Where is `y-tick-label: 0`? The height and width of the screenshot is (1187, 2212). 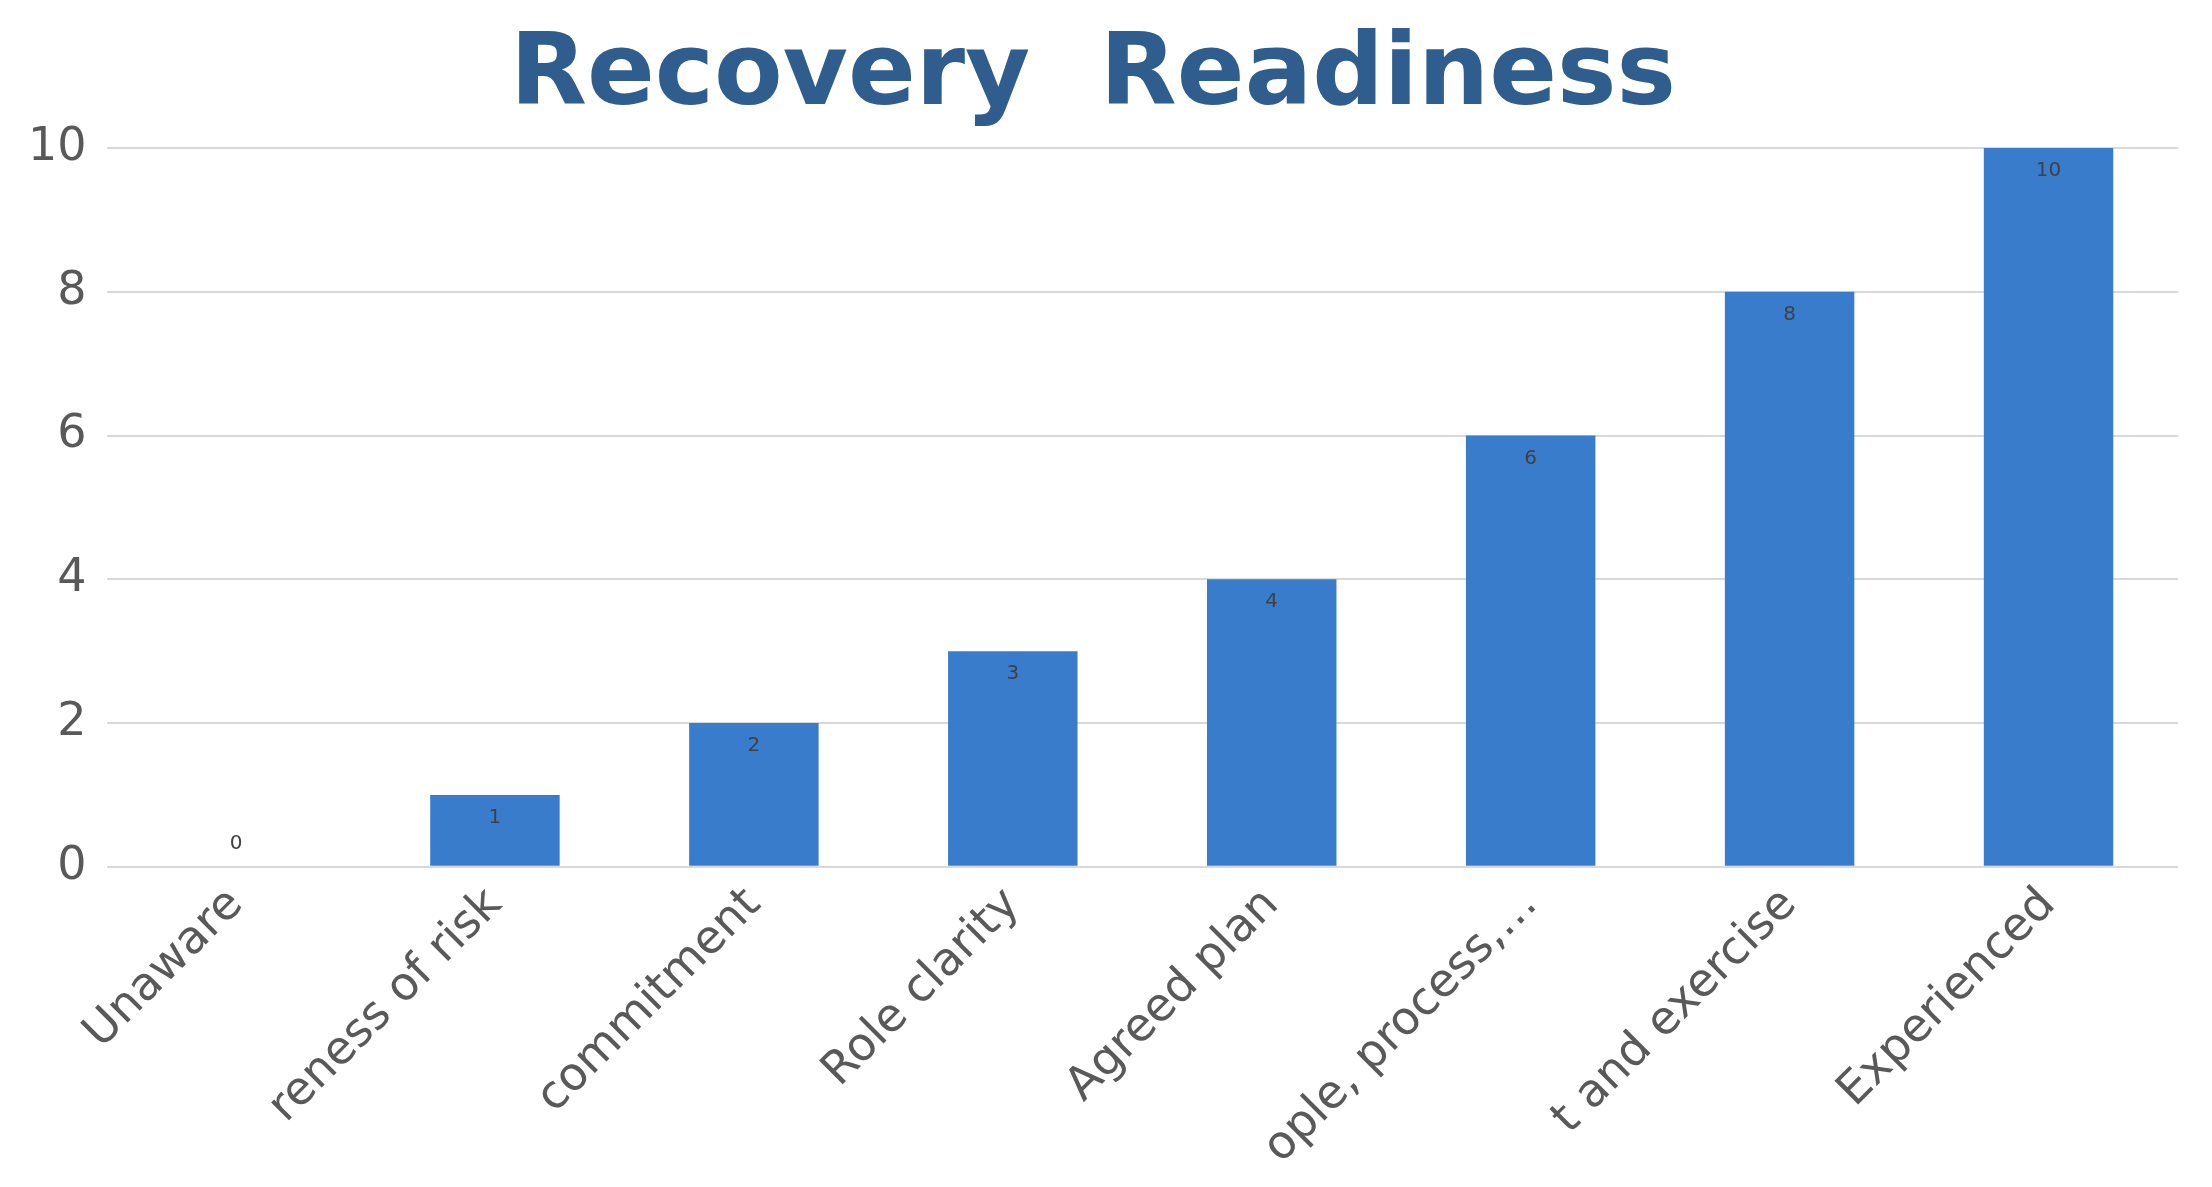
y-tick-label: 0 is located at coordinates (72, 862).